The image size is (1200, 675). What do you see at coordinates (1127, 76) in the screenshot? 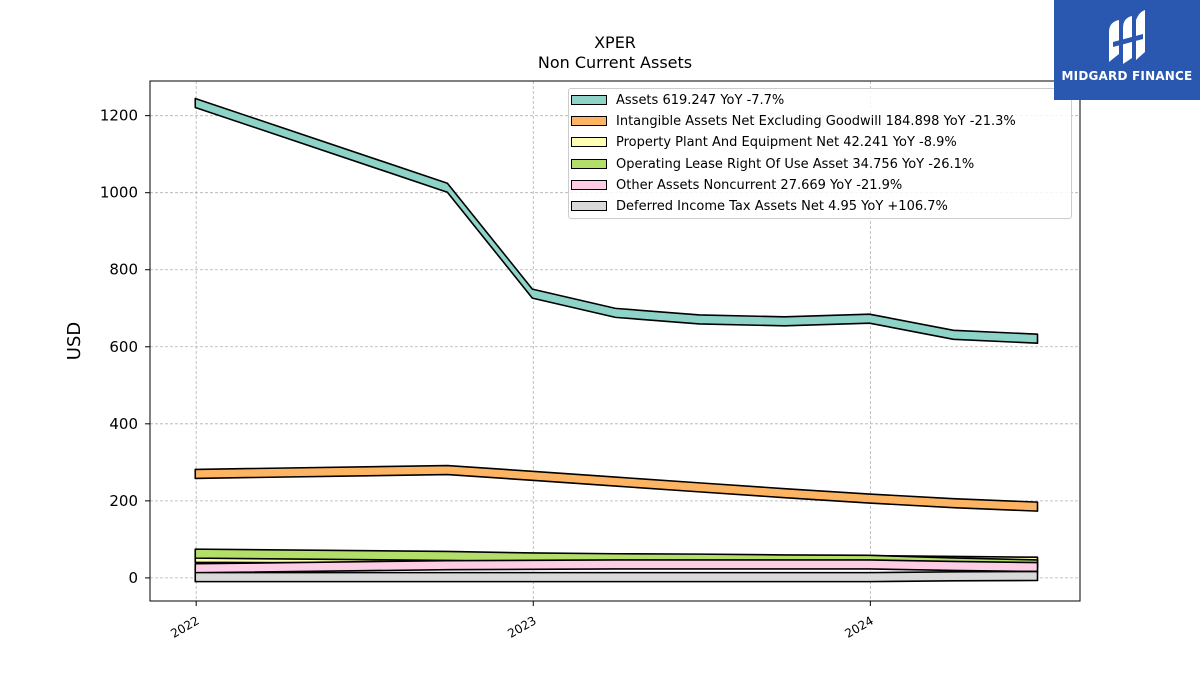
I see `logo-text: MIDGARD FINANCE` at bounding box center [1127, 76].